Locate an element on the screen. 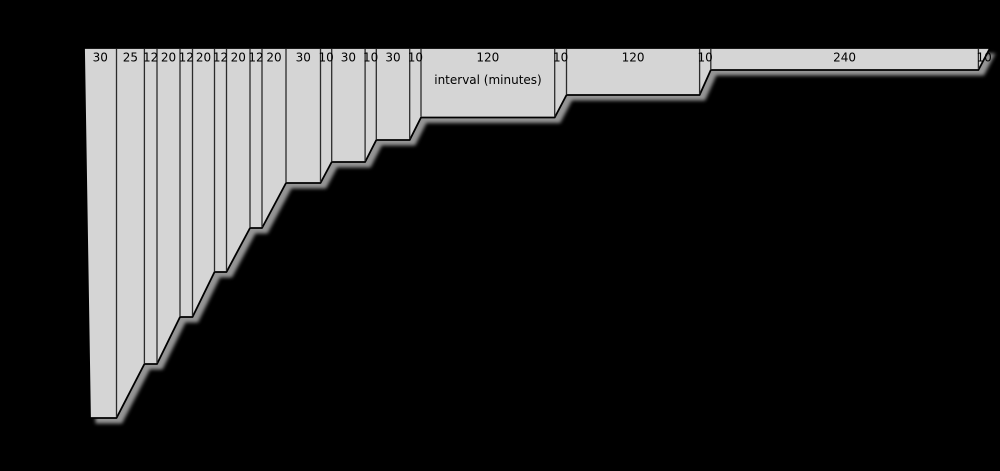  interval-label: 240 is located at coordinates (844, 58).